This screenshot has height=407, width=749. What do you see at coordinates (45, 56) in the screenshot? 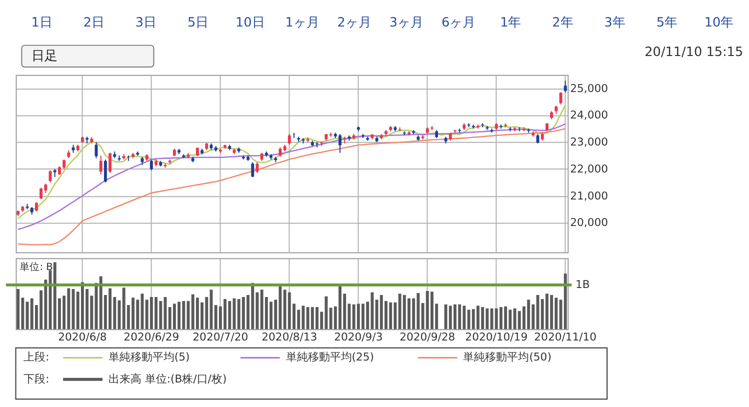
I see `text: 日足` at bounding box center [45, 56].